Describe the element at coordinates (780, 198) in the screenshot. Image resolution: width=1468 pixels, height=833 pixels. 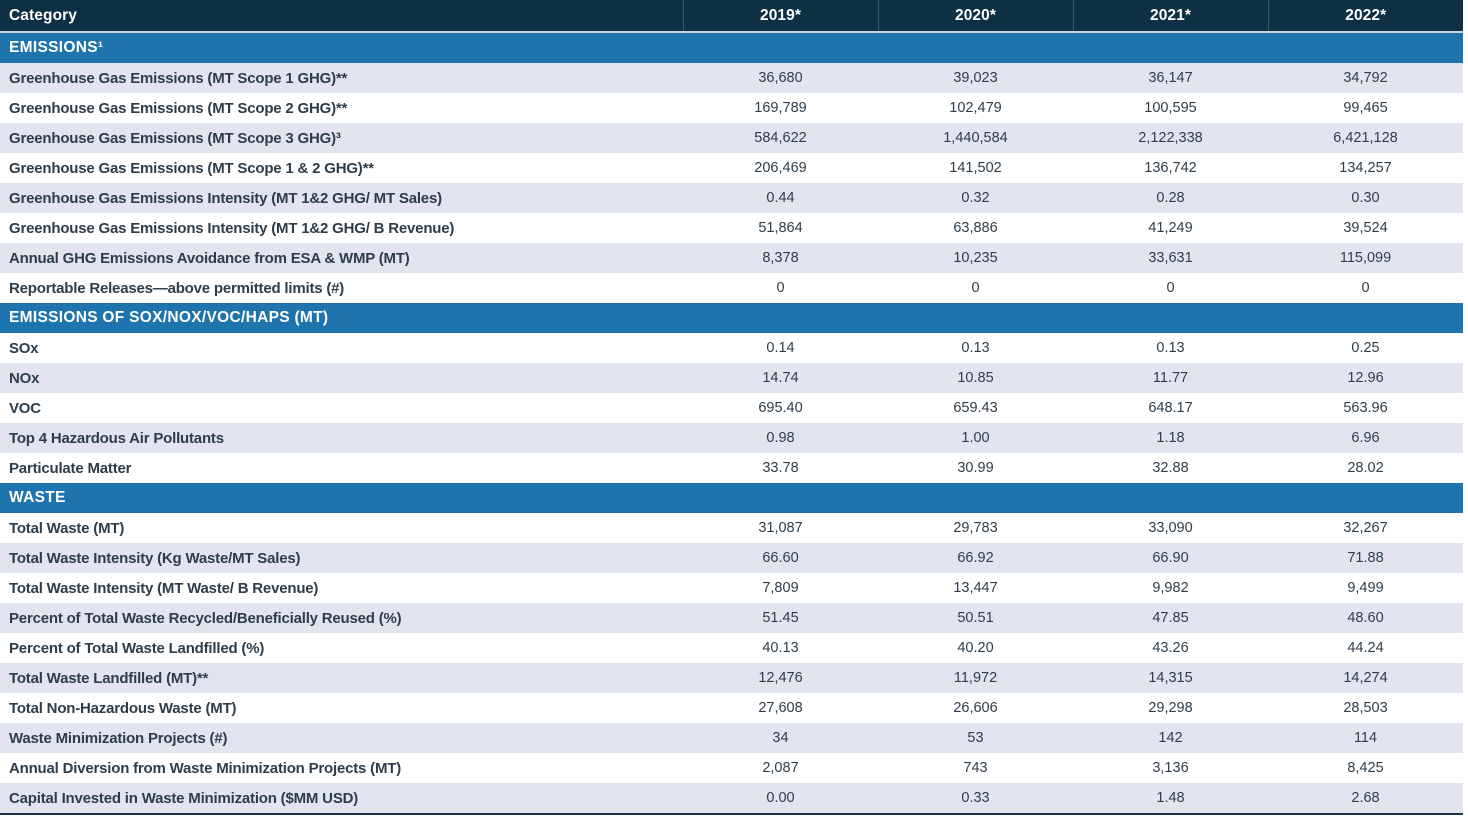
I see `row-value: 0.44` at that location.